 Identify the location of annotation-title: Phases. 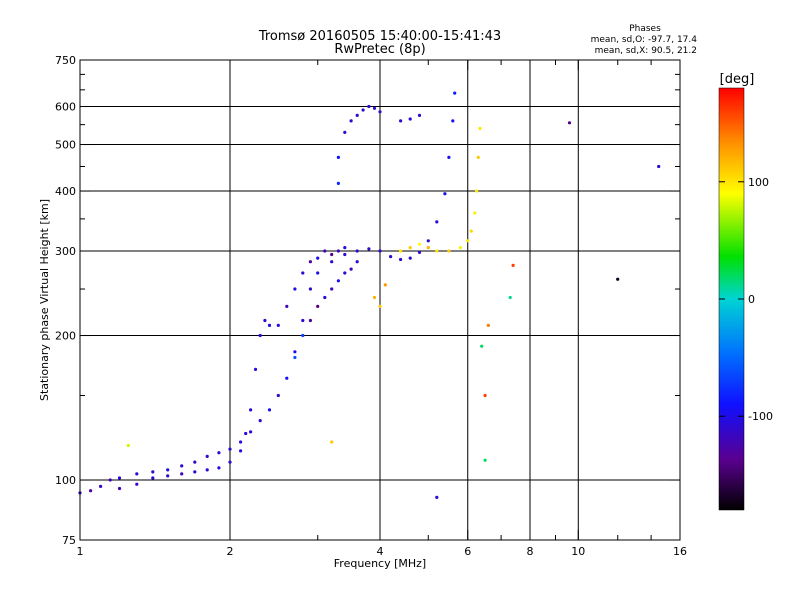
(645, 29).